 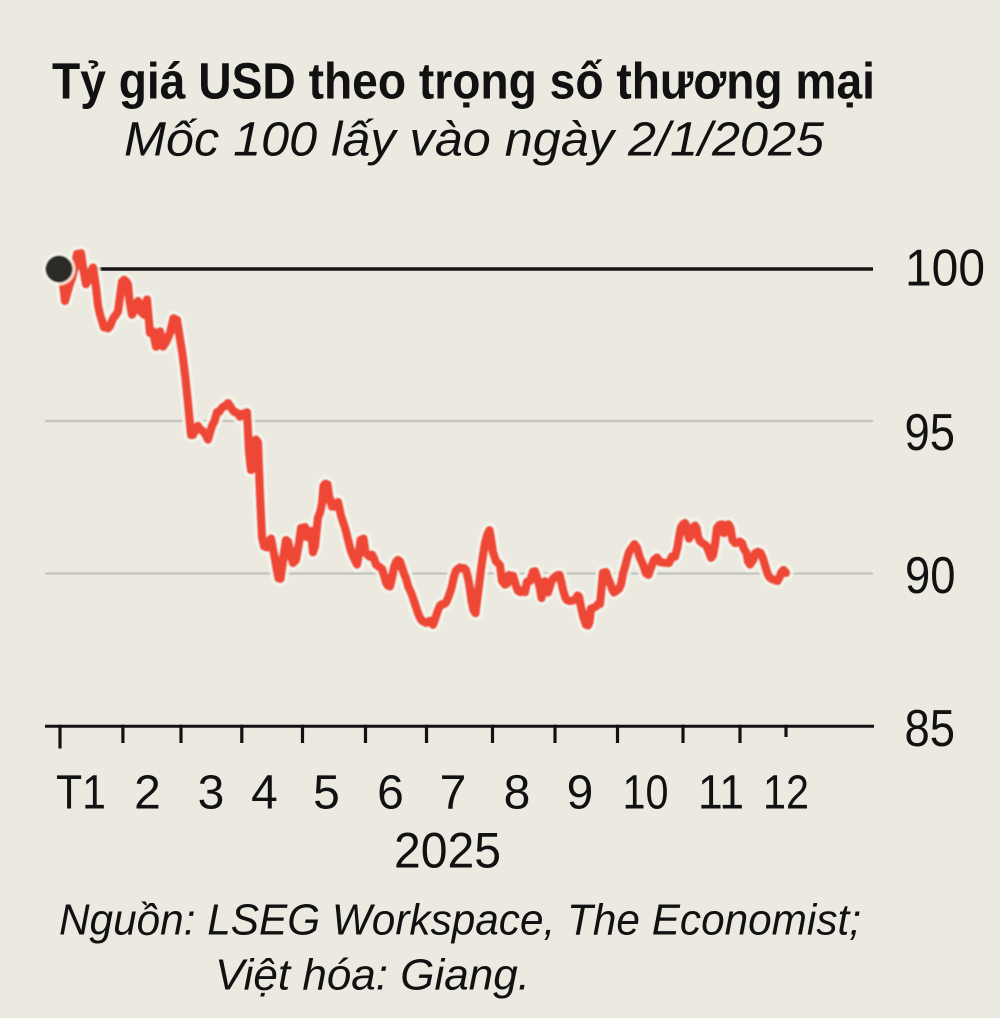 I want to click on svg-text: 2, so click(x=147, y=793).